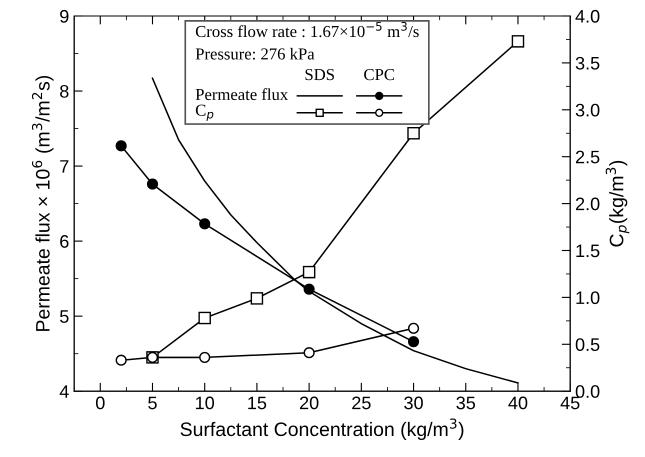  What do you see at coordinates (100, 403) in the screenshot?
I see `x-tick-label: 0` at bounding box center [100, 403].